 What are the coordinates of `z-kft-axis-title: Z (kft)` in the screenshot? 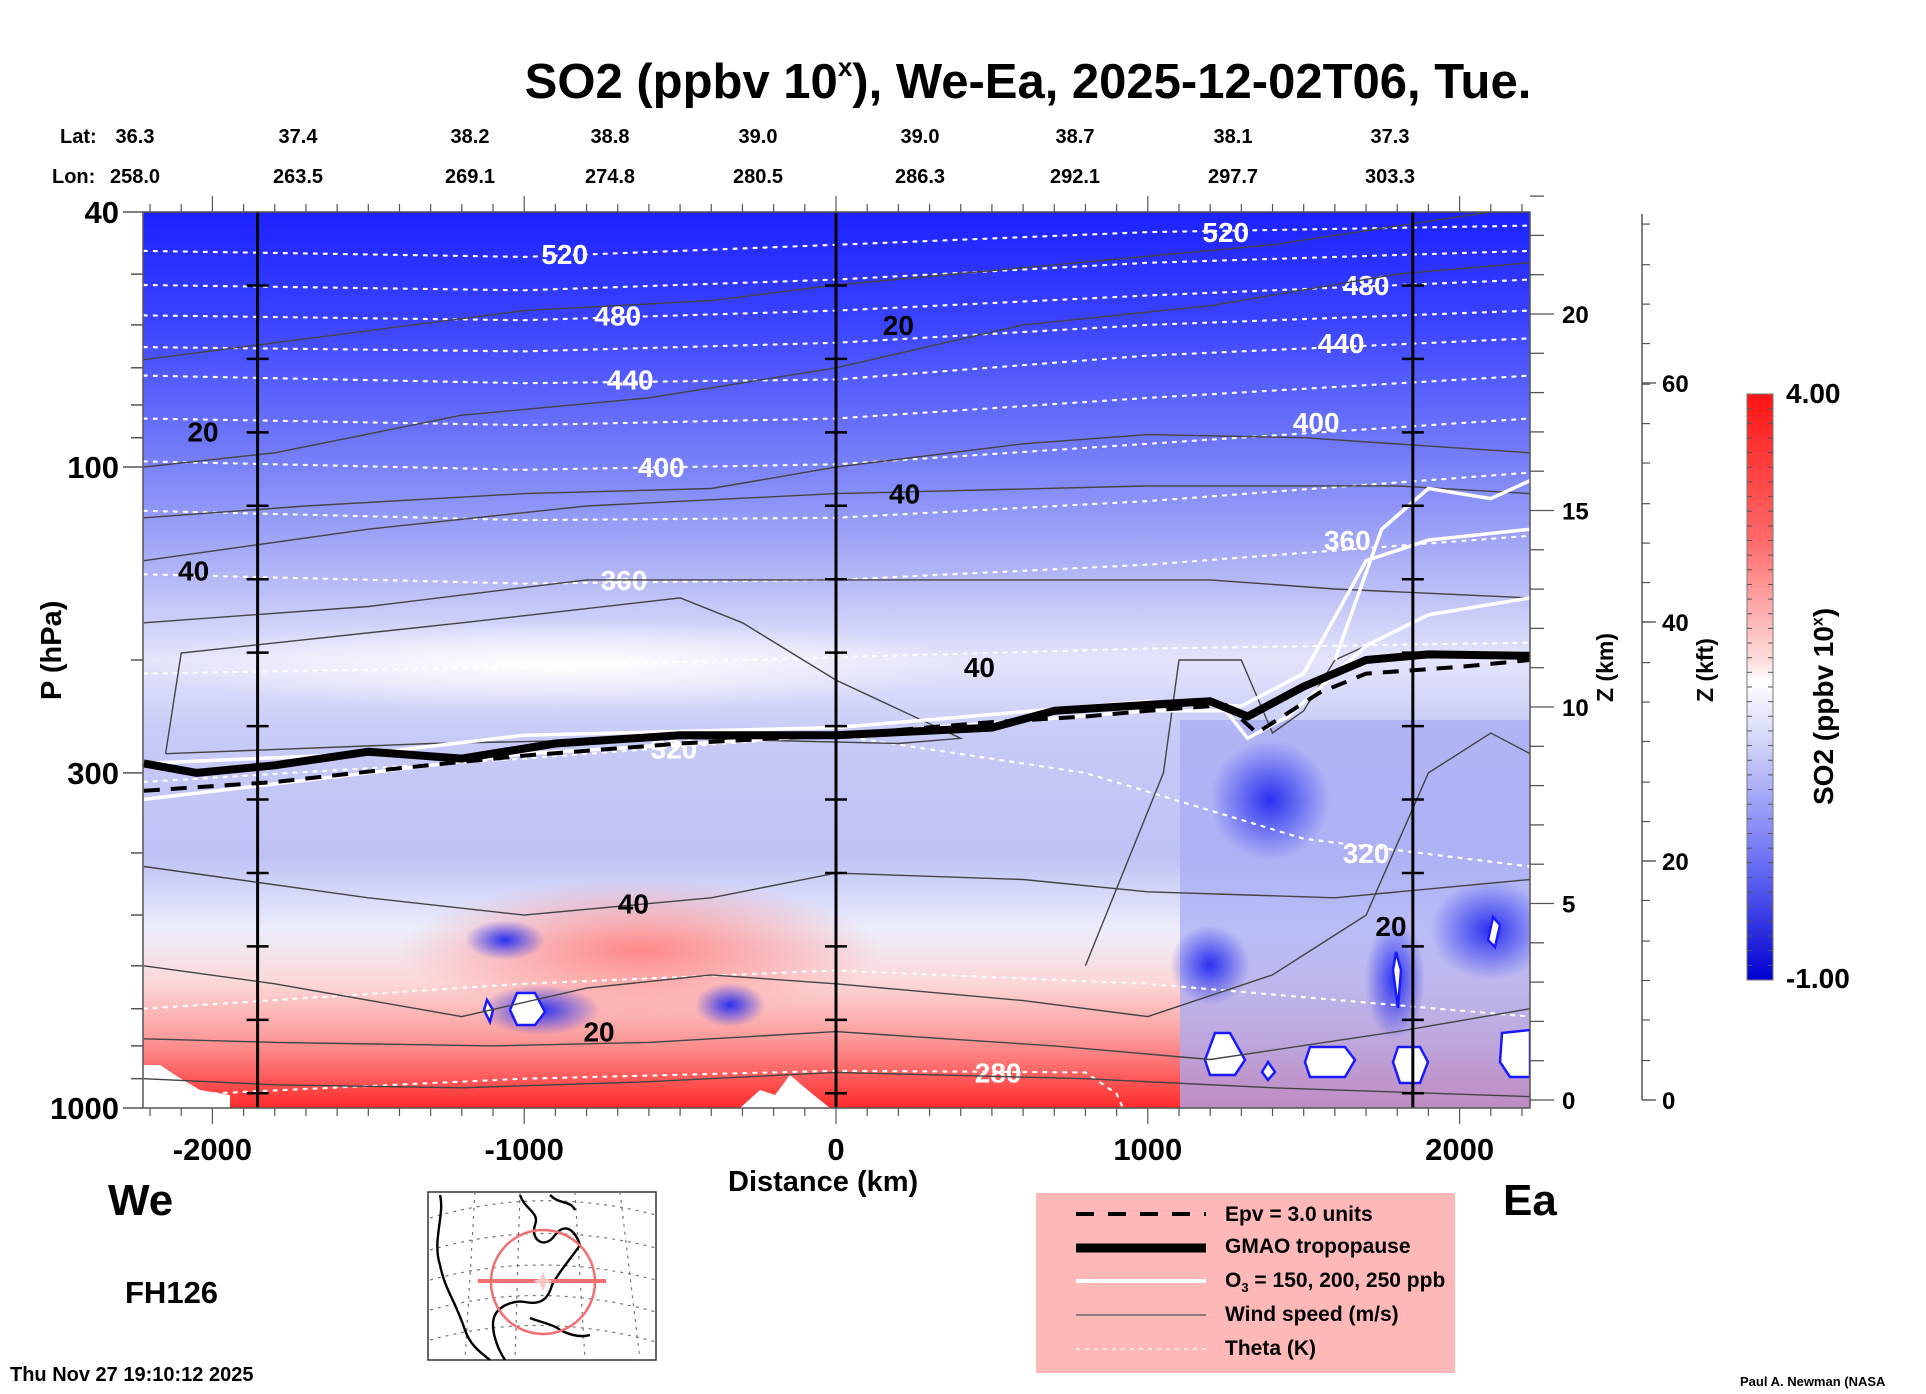 It's located at (1705, 670).